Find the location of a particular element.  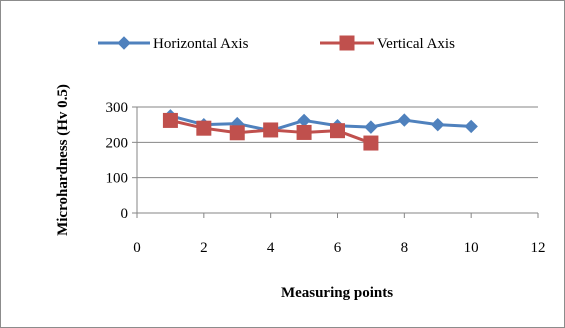

y-tick-label: 100 is located at coordinates (117, 179).